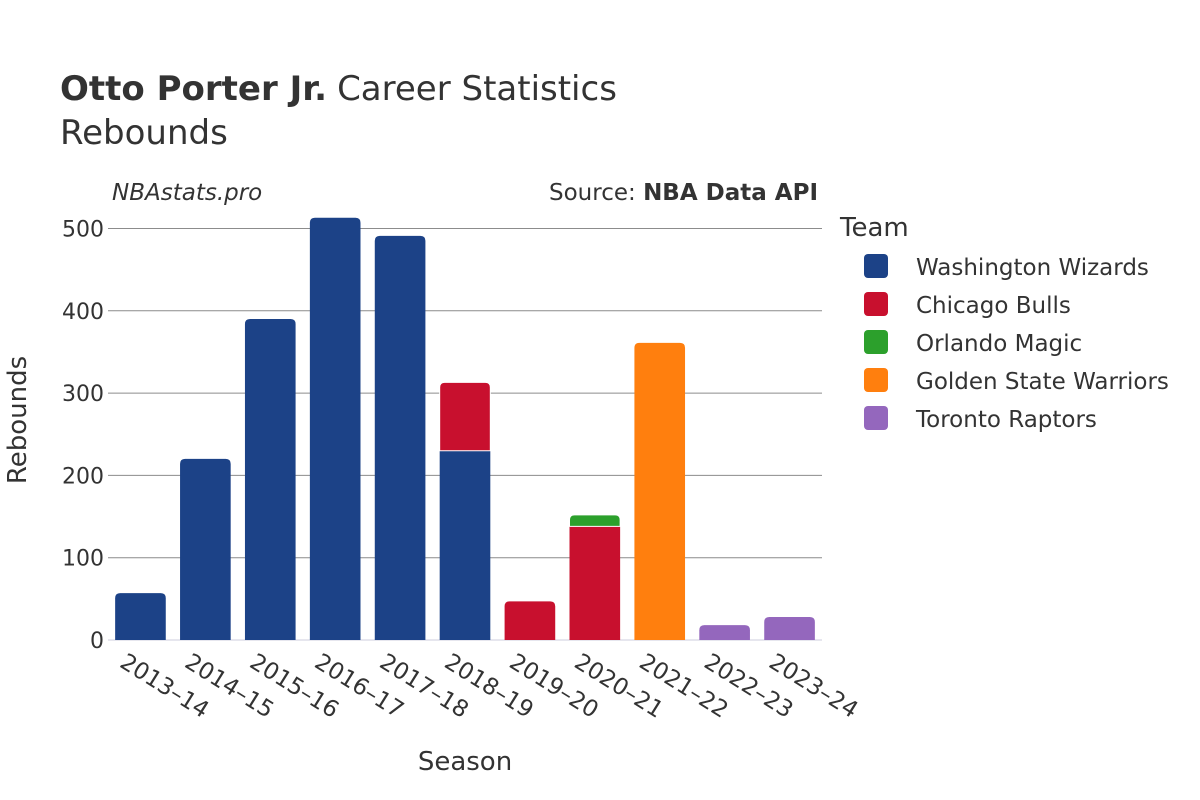 The height and width of the screenshot is (800, 1200). What do you see at coordinates (993, 306) in the screenshot?
I see `legend-item-label: Chicago Bulls` at bounding box center [993, 306].